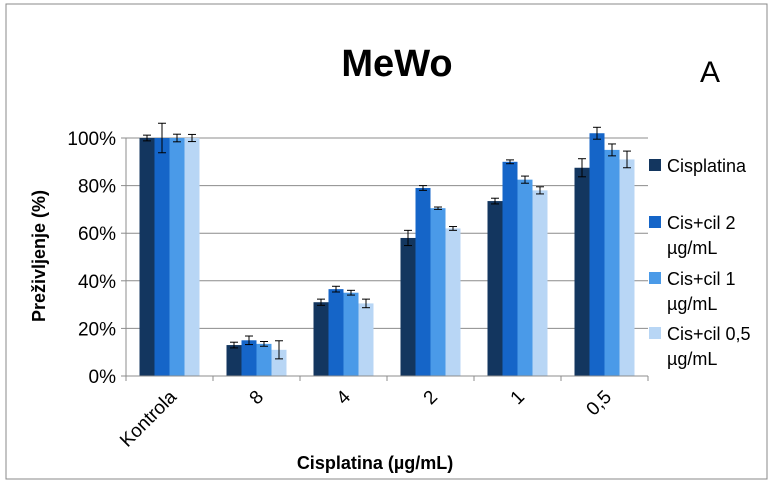 The image size is (773, 488). I want to click on legend-label: Cis+cil 2 µg/mL, so click(701, 235).